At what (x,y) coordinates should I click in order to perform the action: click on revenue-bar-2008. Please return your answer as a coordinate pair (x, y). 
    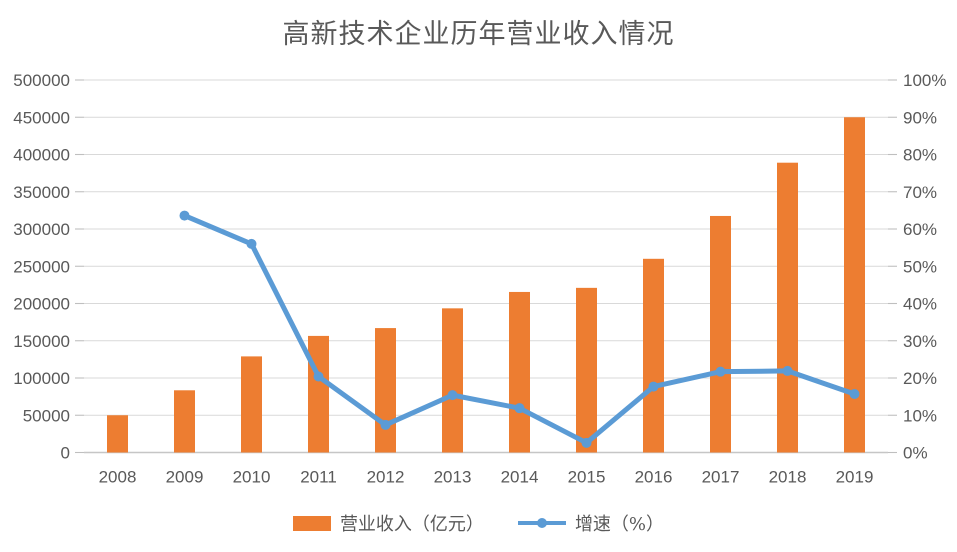
    Looking at the image, I should click on (117, 434).